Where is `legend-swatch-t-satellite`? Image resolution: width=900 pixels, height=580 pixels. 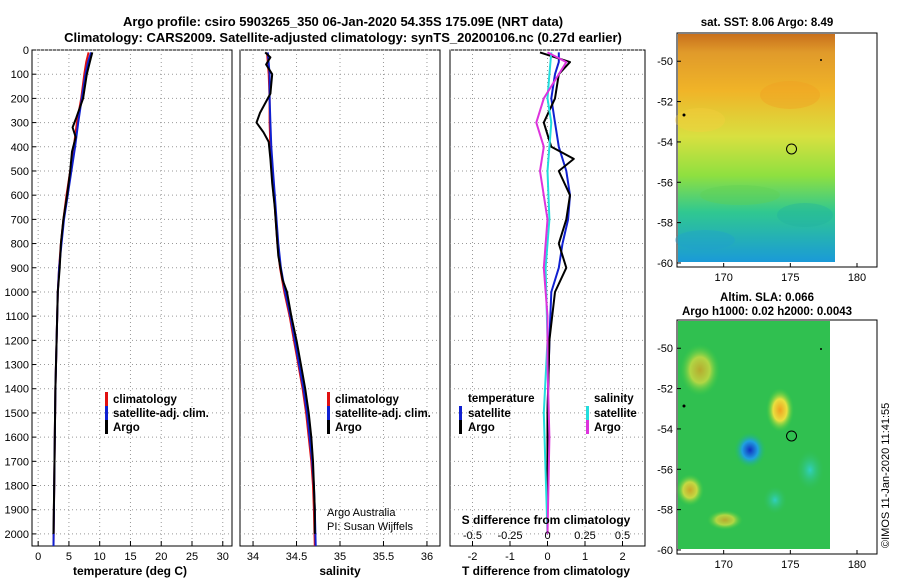 legend-swatch-t-satellite is located at coordinates (460, 413).